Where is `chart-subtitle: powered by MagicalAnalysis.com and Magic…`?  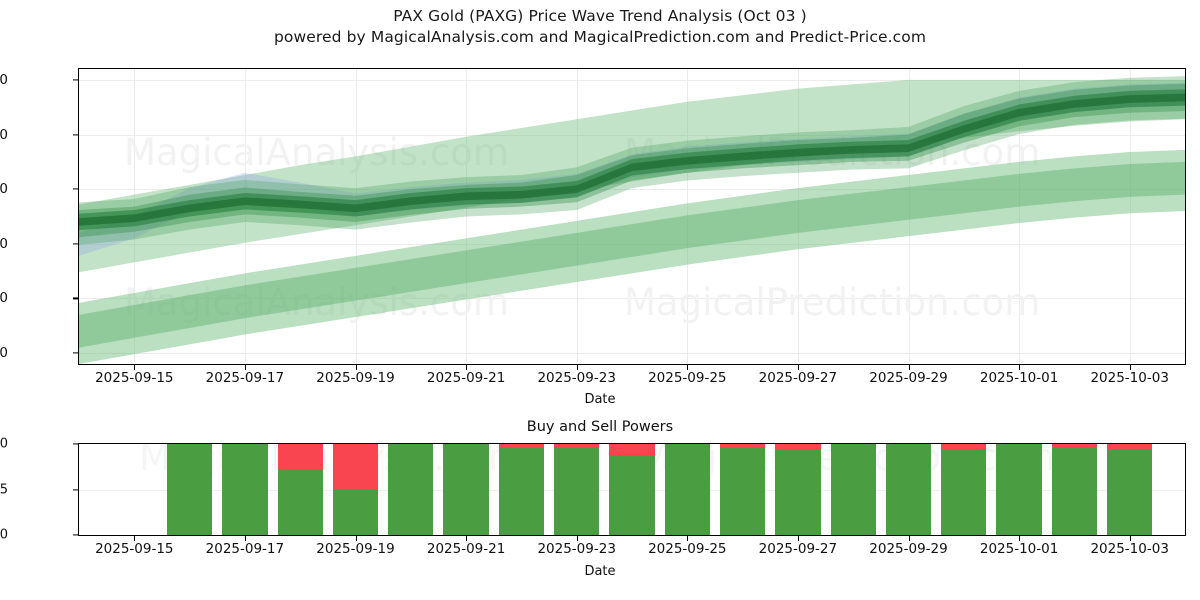
chart-subtitle: powered by MagicalAnalysis.com and Magic… is located at coordinates (600, 37).